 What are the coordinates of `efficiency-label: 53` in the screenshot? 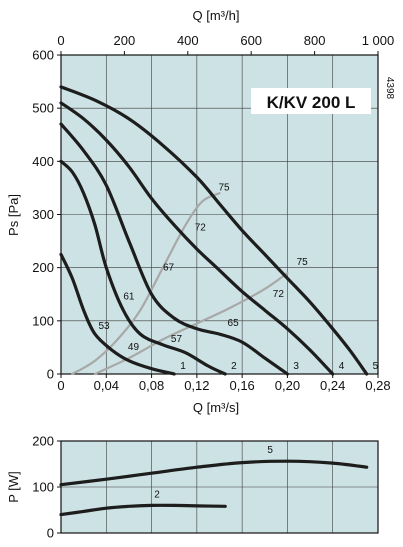 It's located at (104, 326).